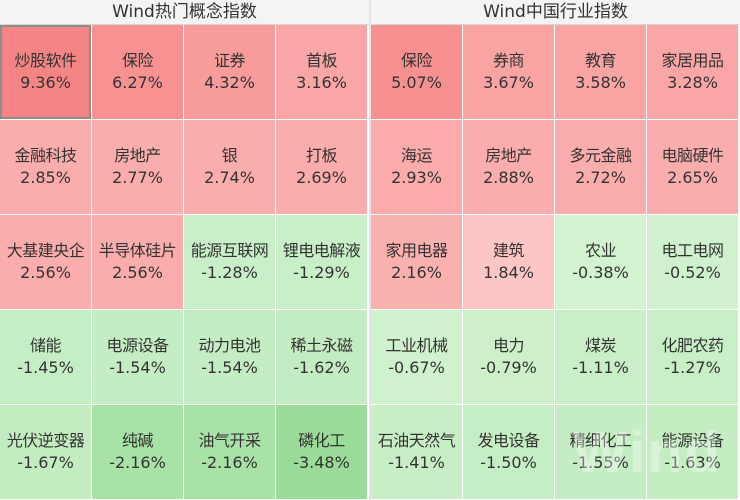 The width and height of the screenshot is (740, 500). I want to click on tile-name: 煤炭, so click(600, 345).